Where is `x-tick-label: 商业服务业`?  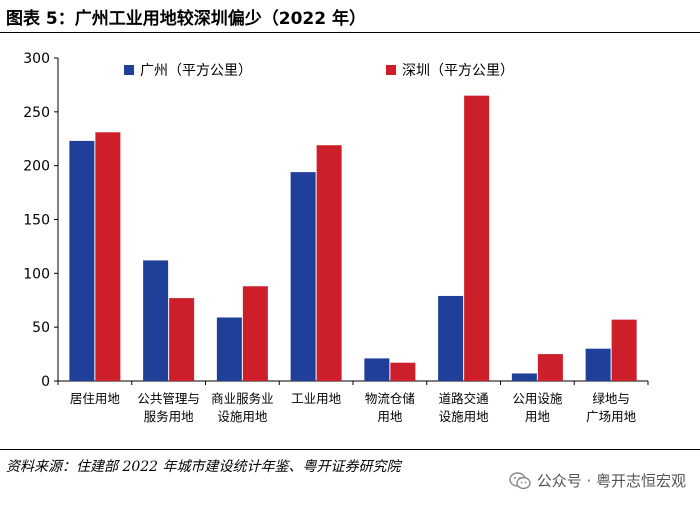 x-tick-label: 商业服务业 is located at coordinates (242, 398).